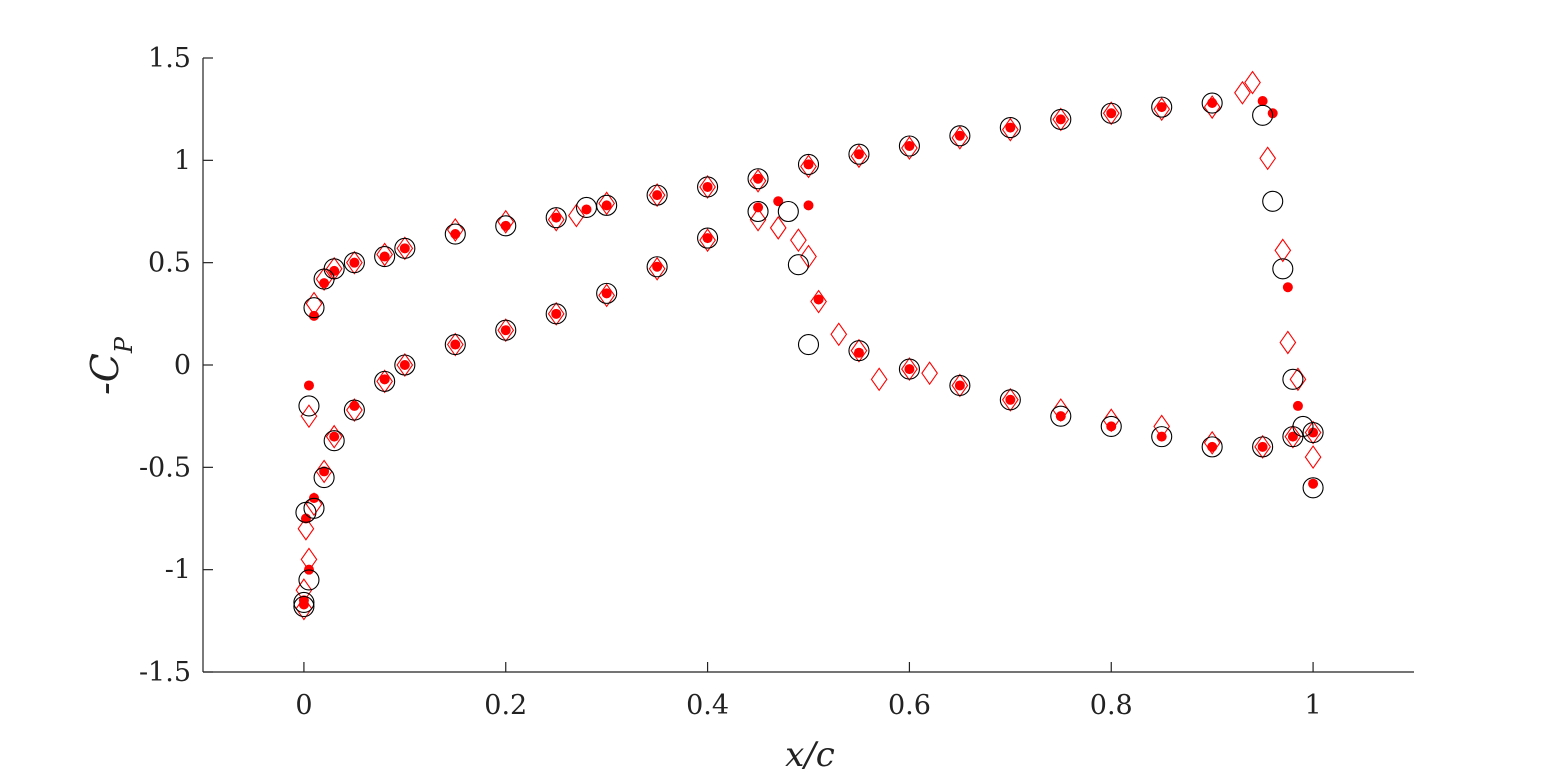  Describe the element at coordinates (1312, 705) in the screenshot. I see `x-tick-label: 1` at that location.